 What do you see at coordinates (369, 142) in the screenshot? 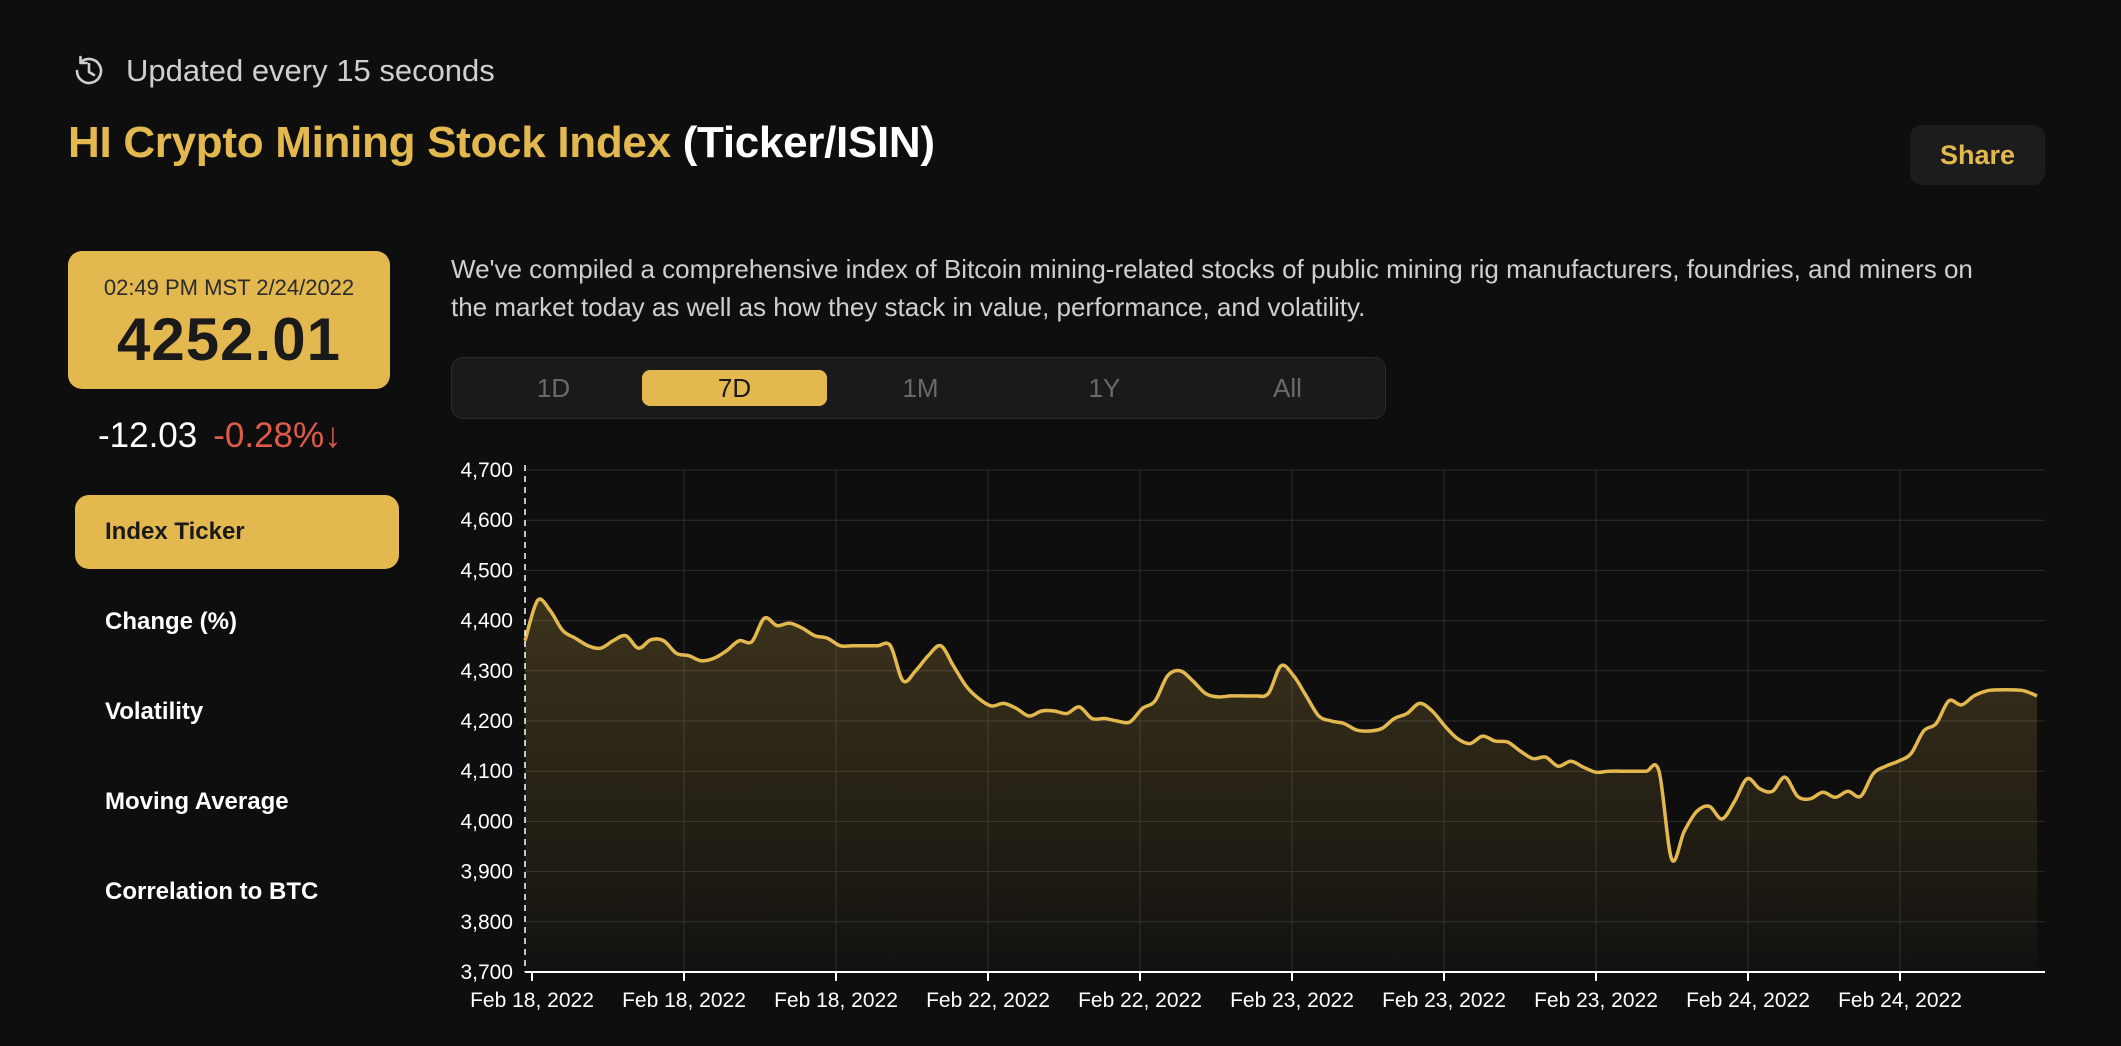
I see `index-name: HI Crypto Mining Stock Index` at bounding box center [369, 142].